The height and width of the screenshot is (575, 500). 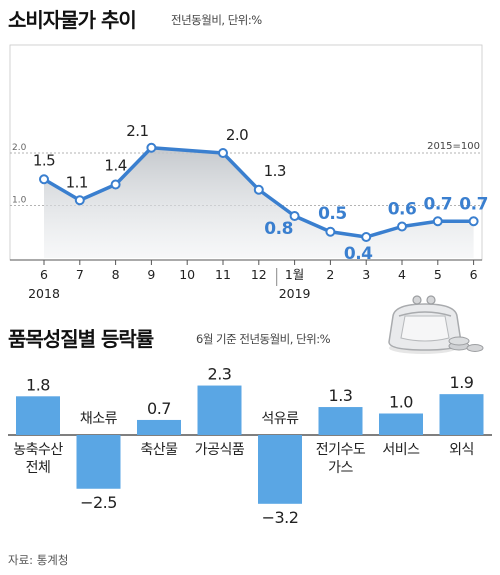 What do you see at coordinates (438, 274) in the screenshot?
I see `x-tick-label: 5` at bounding box center [438, 274].